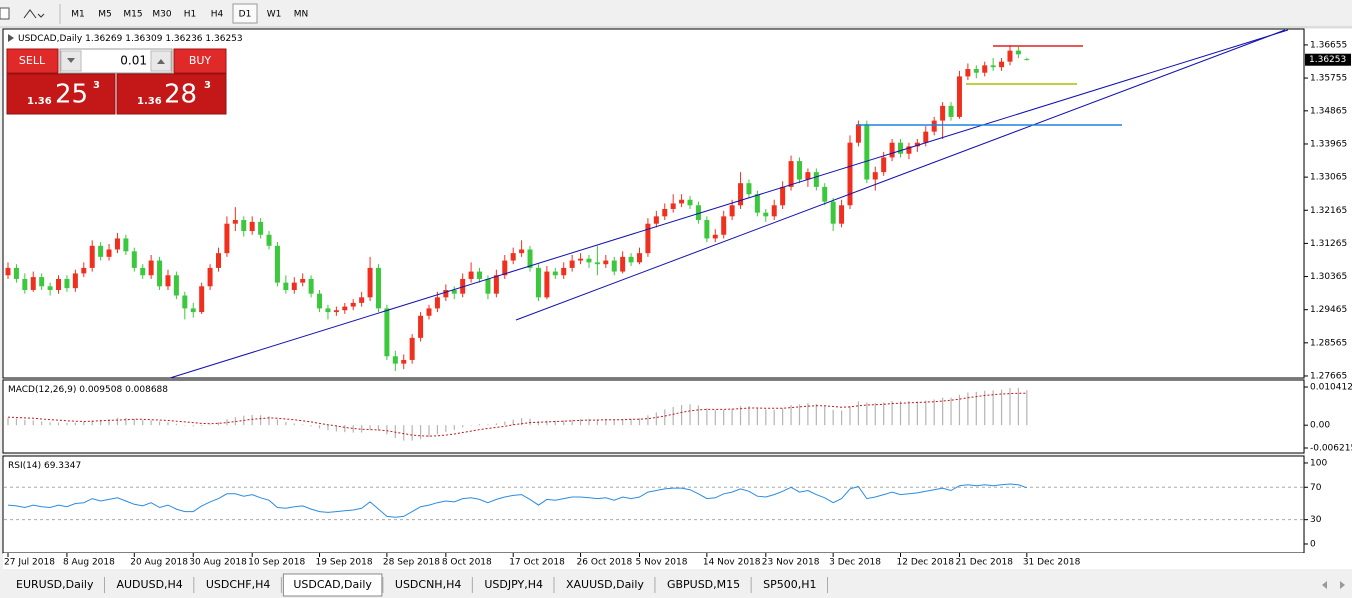  What do you see at coordinates (274, 15) in the screenshot?
I see `timeframe-button: W1` at bounding box center [274, 15].